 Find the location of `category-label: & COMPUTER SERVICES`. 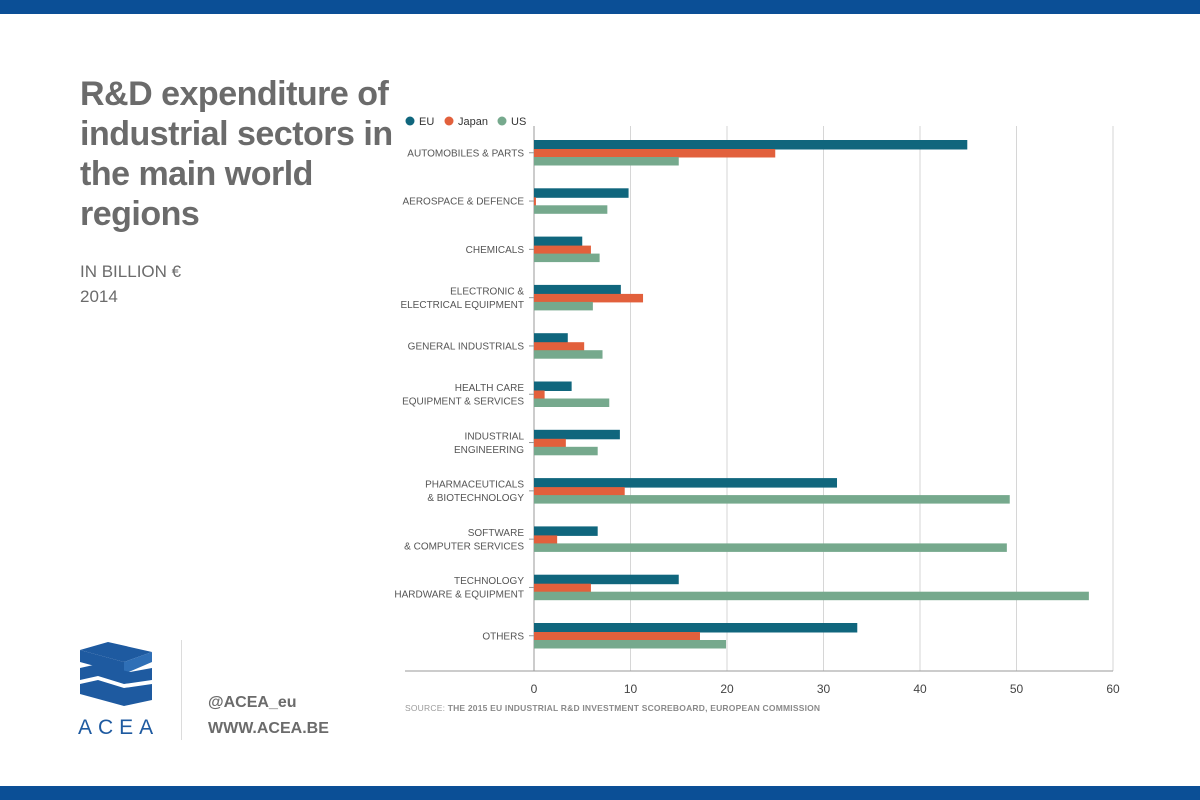

category-label: & COMPUTER SERVICES is located at coordinates (464, 546).